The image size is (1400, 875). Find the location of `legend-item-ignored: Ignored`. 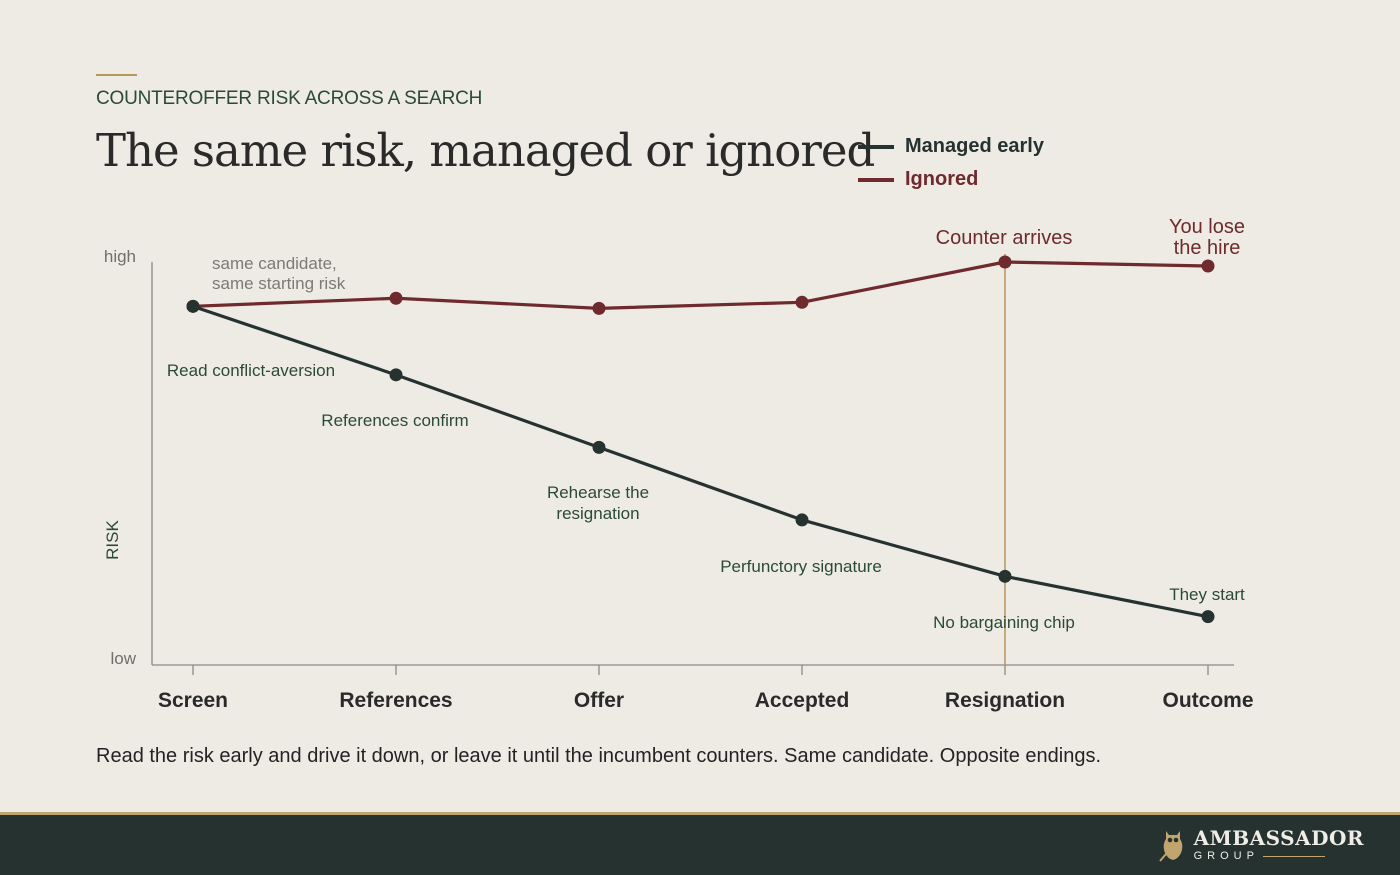

legend-item-ignored: Ignored is located at coordinates (951, 179).